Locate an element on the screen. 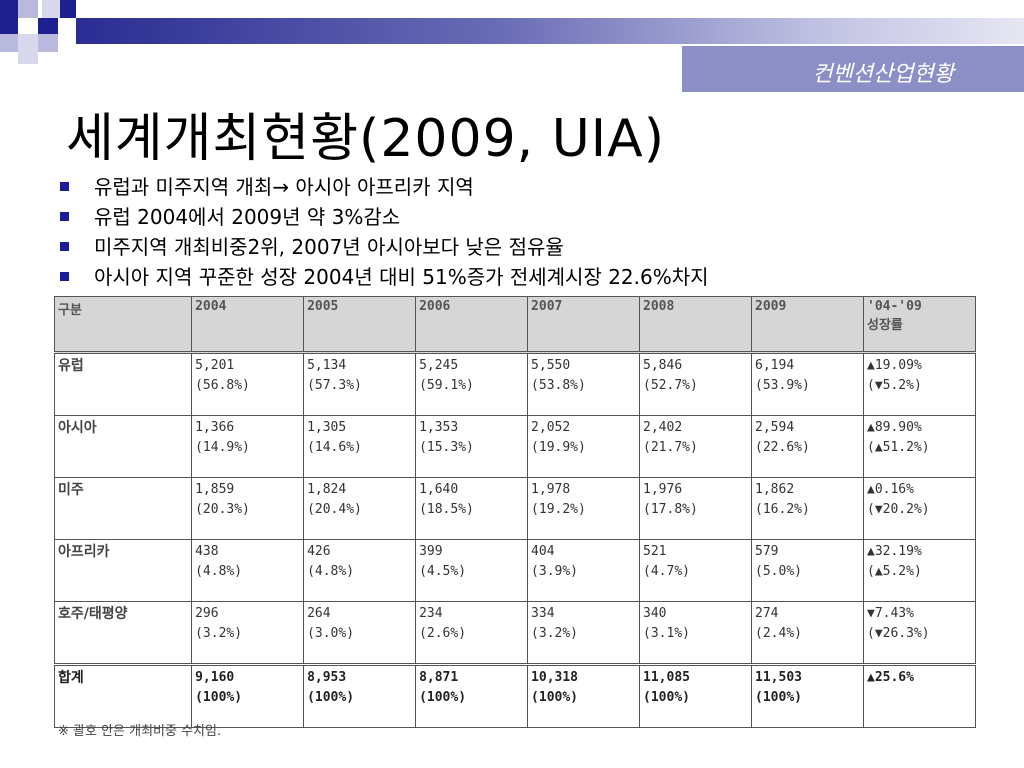  cell-share: (21.7%) is located at coordinates (670, 447).